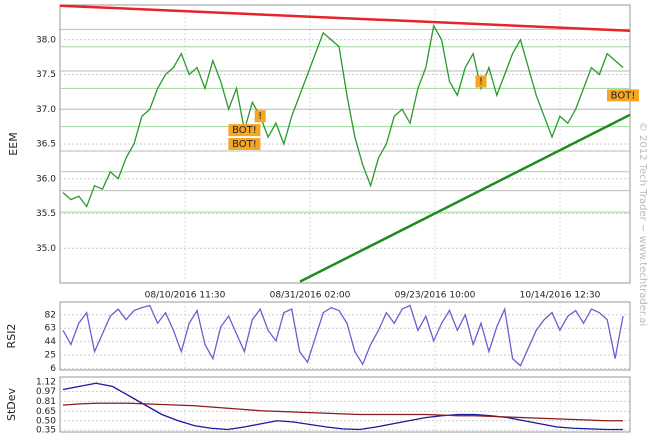 The height and width of the screenshot is (448, 657). What do you see at coordinates (46, 412) in the screenshot?
I see `y-tick-label: 0.65` at bounding box center [46, 412].